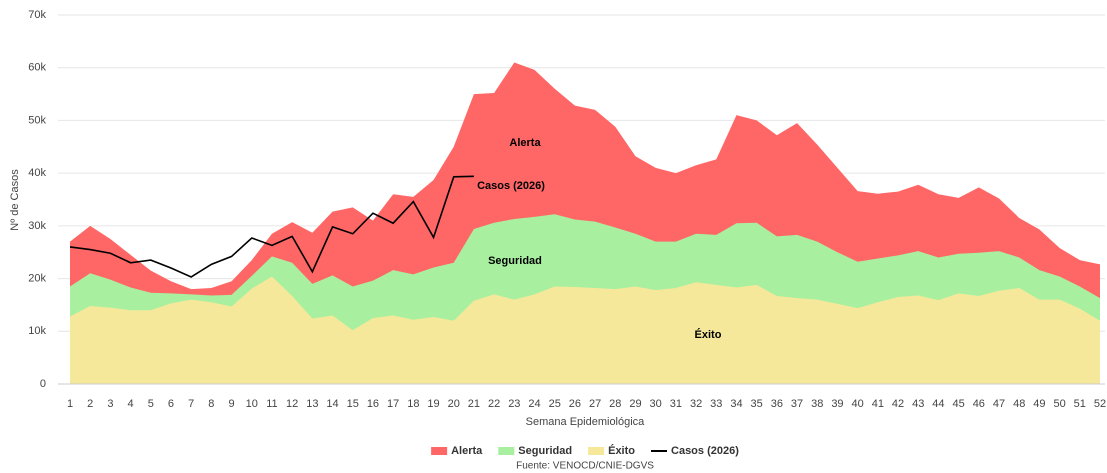  Describe the element at coordinates (211, 404) in the screenshot. I see `x-tick-label: 8` at that location.